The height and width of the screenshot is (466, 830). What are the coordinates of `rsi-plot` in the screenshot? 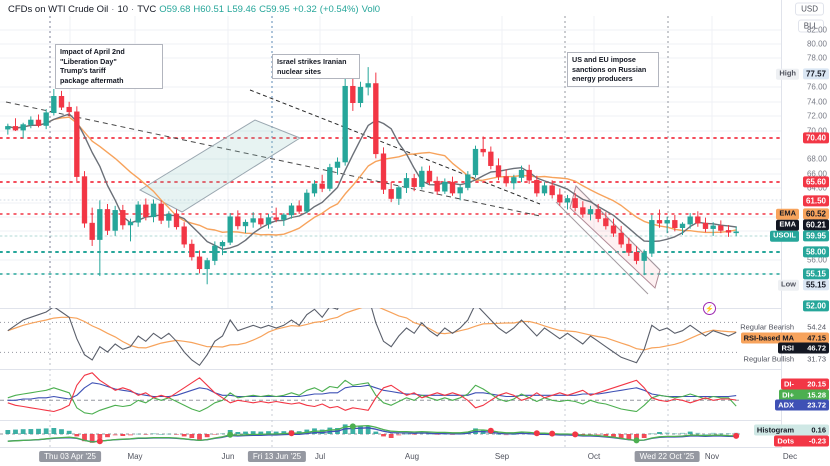 It's located at (415, 338).